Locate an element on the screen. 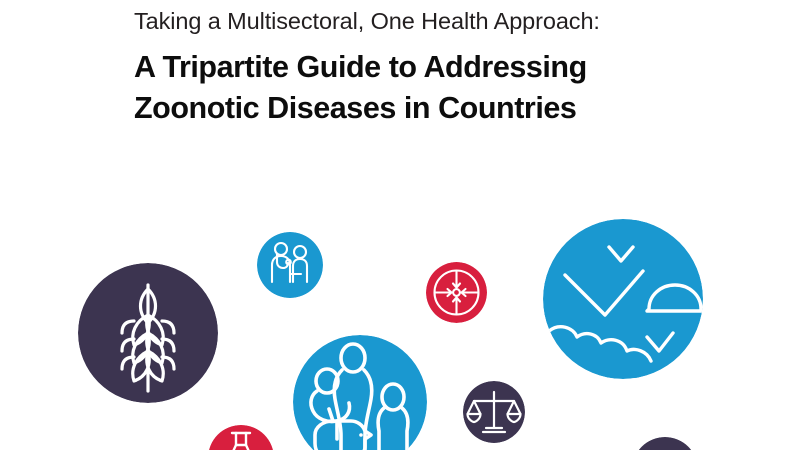 The image size is (800, 450). bubble-laboratory is located at coordinates (241, 437).